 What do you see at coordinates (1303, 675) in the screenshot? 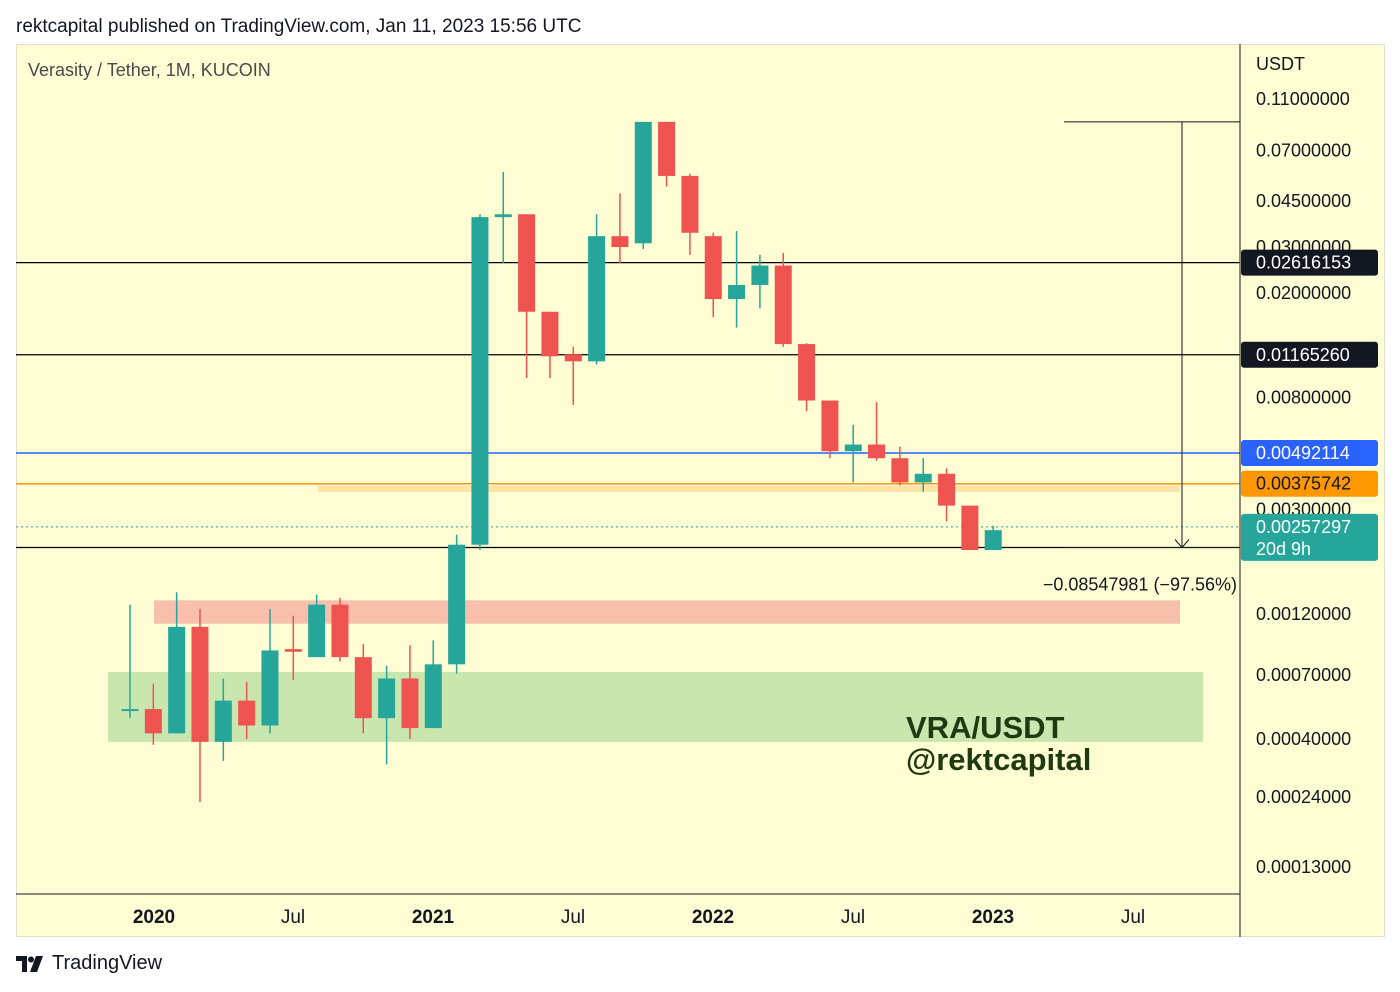
I see `y-tick-label: 0.00070000` at bounding box center [1303, 675].